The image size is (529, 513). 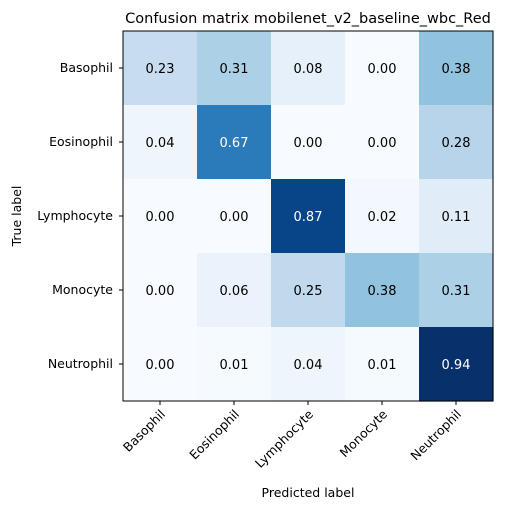 I want to click on heatmap-value-neutrophil-monocyte: 0.01, so click(x=382, y=365).